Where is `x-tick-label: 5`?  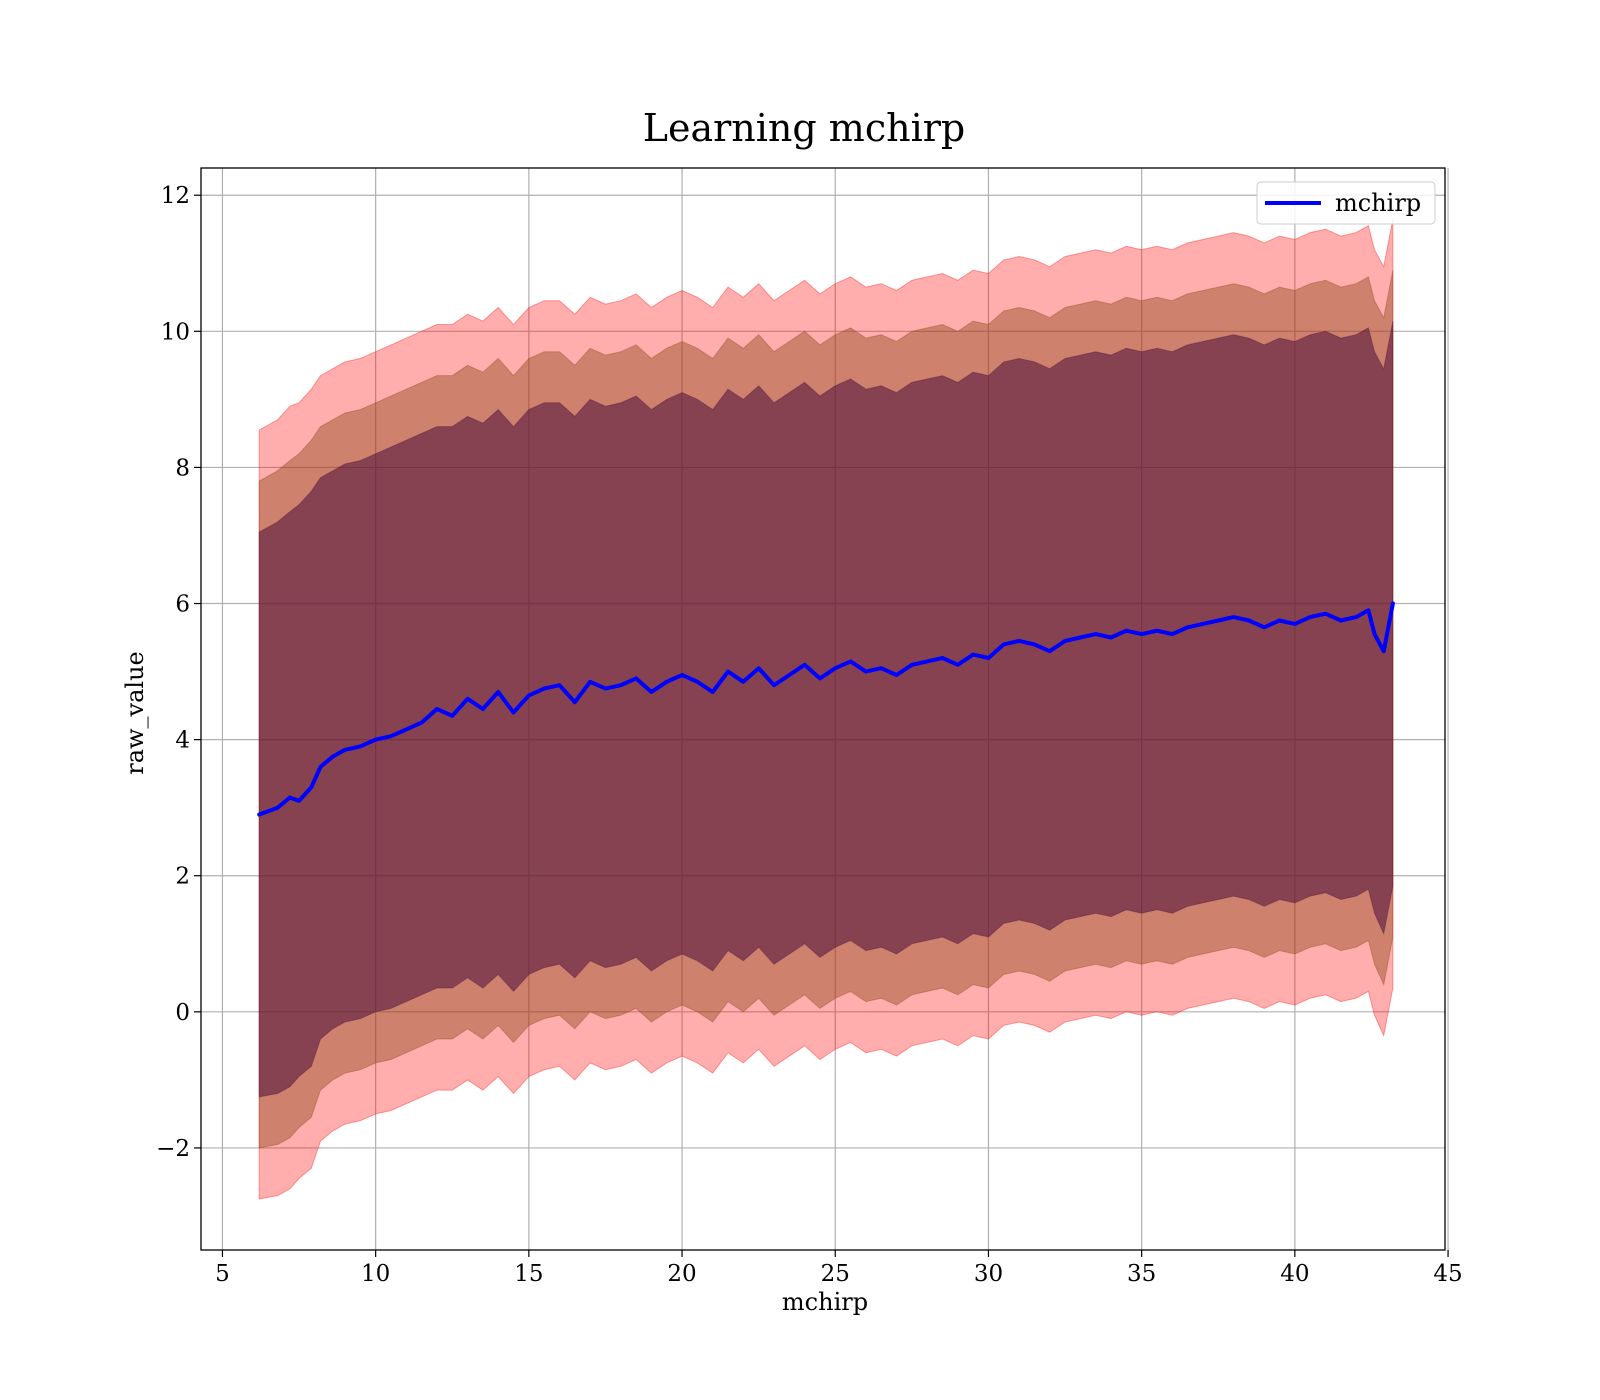
x-tick-label: 5 is located at coordinates (222, 1274).